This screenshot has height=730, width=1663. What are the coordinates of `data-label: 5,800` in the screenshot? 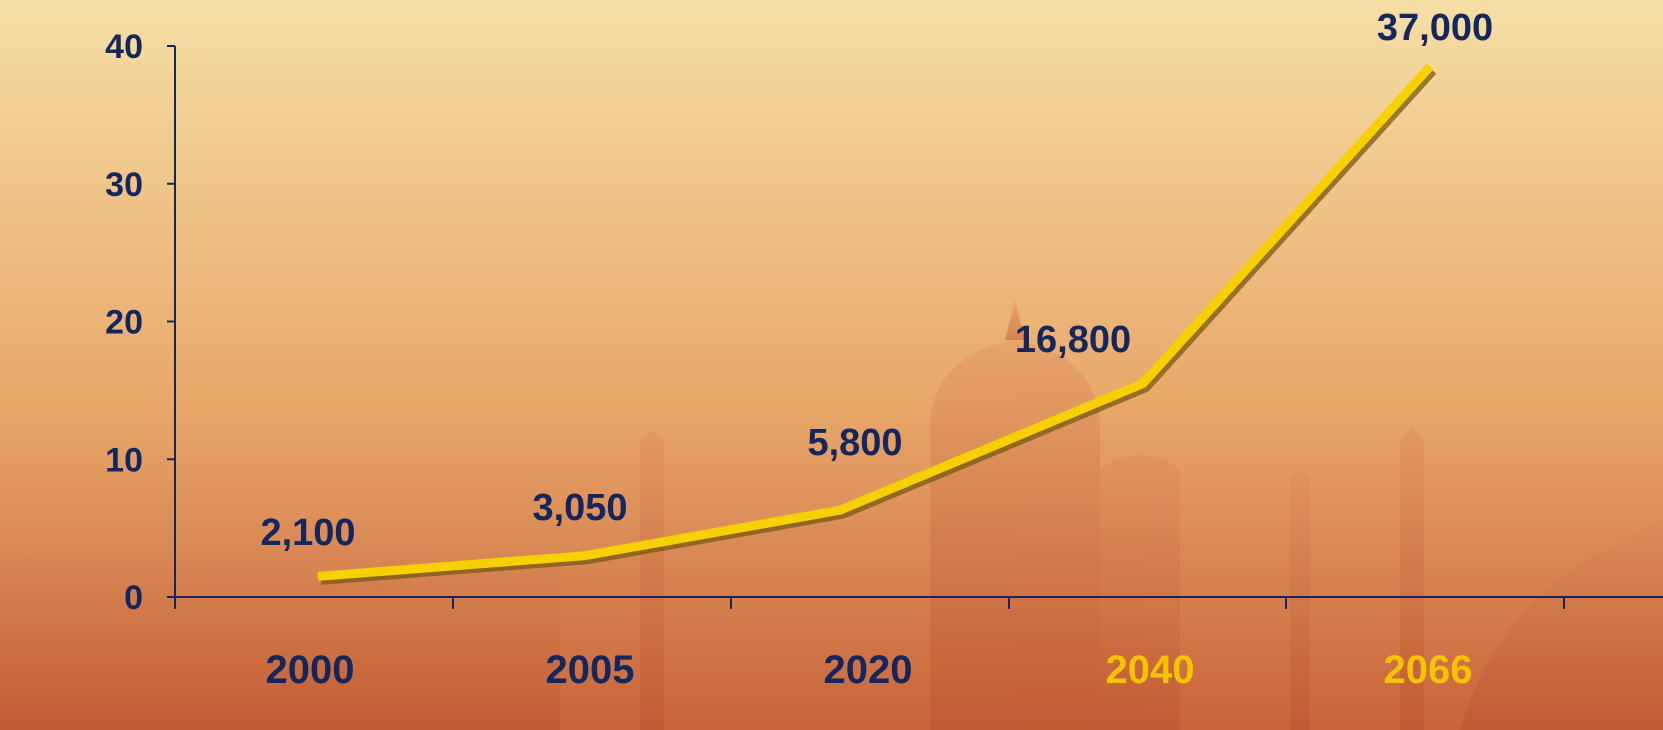 It's located at (854, 443).